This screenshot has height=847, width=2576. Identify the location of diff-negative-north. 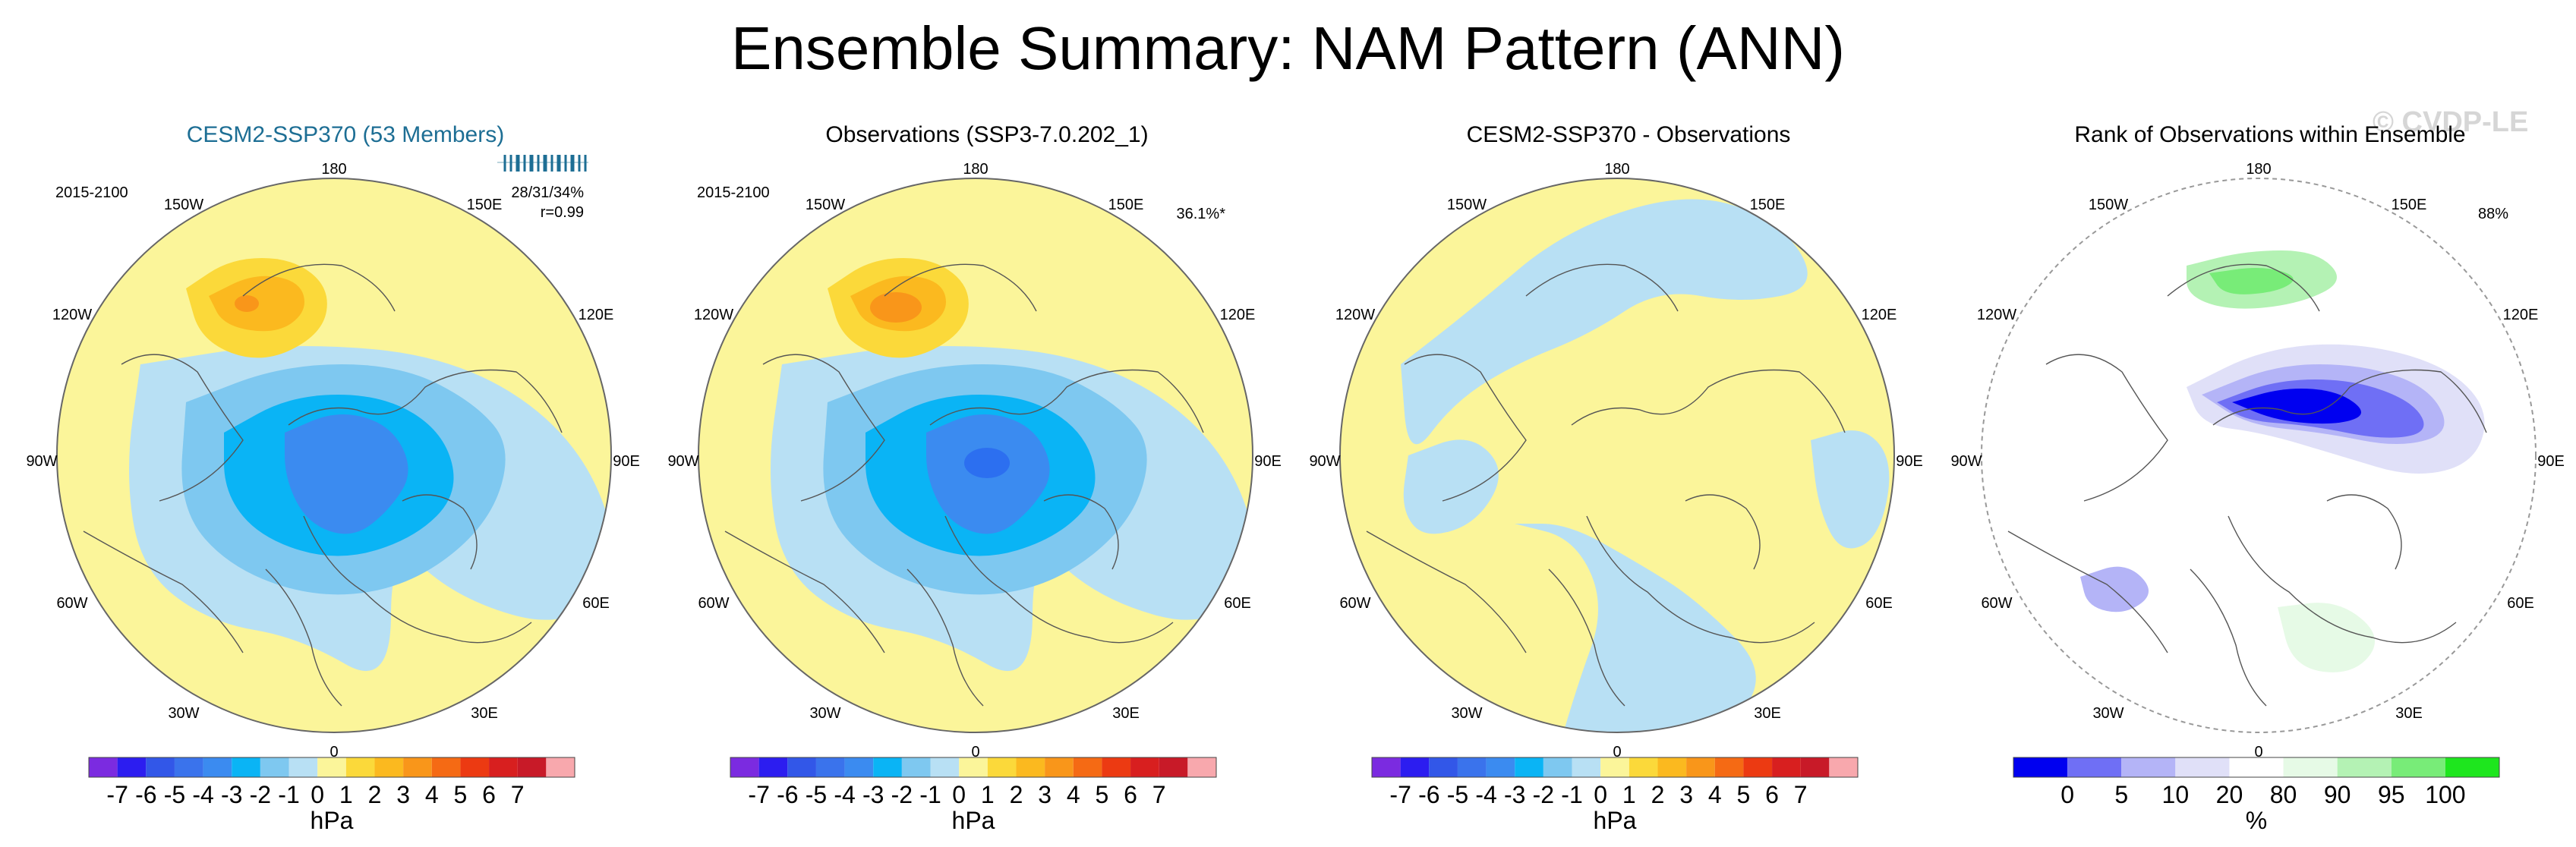
(1604, 322).